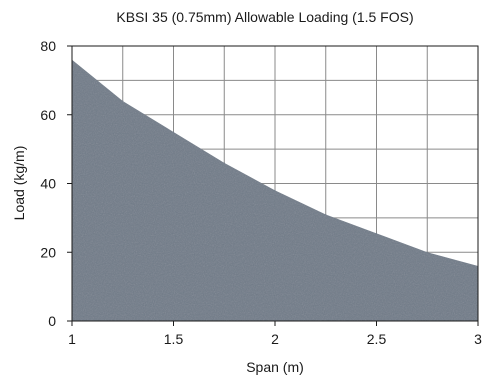 Image resolution: width=484 pixels, height=383 pixels. Describe the element at coordinates (52, 321) in the screenshot. I see `y-tick-label: 0` at that location.